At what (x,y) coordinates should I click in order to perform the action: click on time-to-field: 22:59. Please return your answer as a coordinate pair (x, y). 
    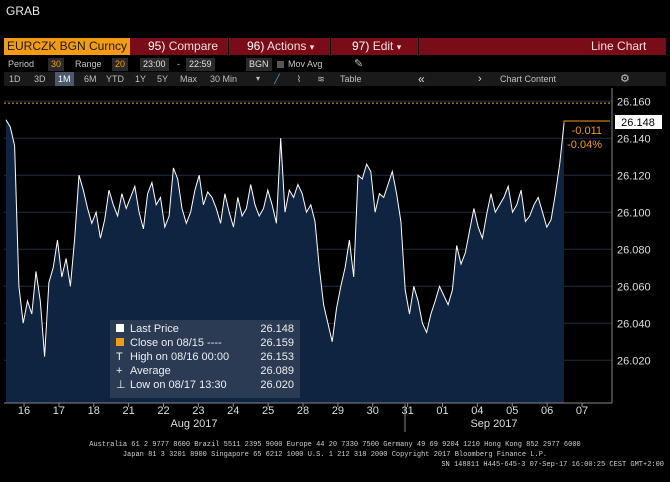
    Looking at the image, I should click on (200, 64).